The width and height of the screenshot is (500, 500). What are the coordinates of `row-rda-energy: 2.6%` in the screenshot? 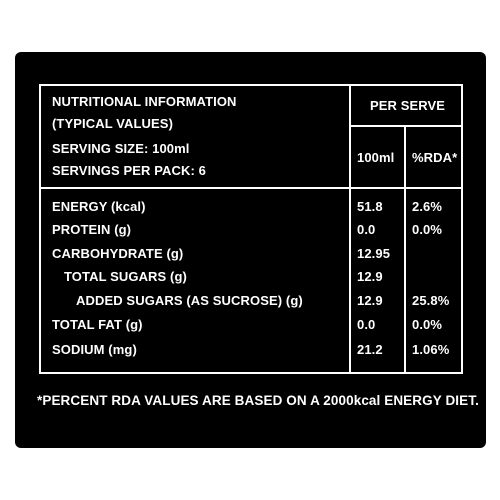 It's located at (427, 206).